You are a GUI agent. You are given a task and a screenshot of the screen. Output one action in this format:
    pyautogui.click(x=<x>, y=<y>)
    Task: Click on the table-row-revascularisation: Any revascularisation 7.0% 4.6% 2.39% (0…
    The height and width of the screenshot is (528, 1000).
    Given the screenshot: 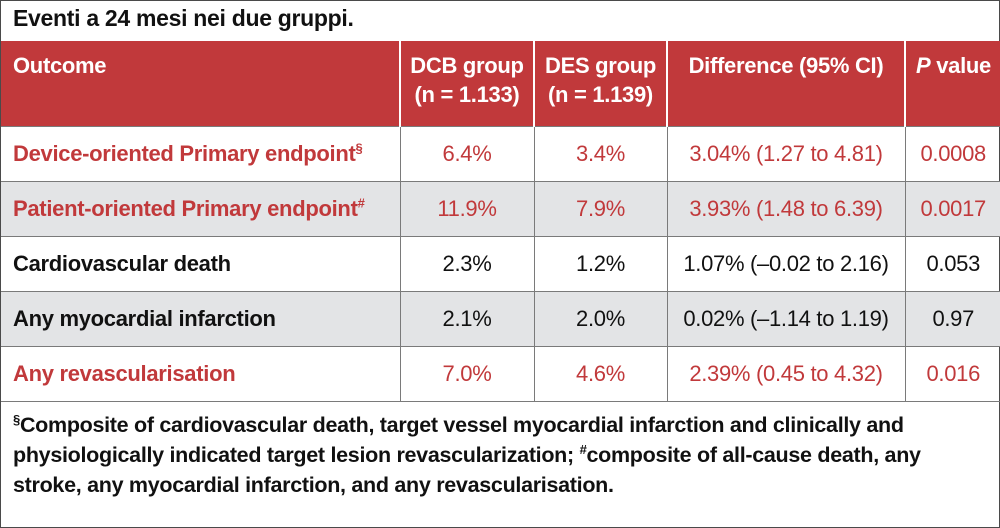 What is the action you would take?
    pyautogui.click(x=500, y=374)
    